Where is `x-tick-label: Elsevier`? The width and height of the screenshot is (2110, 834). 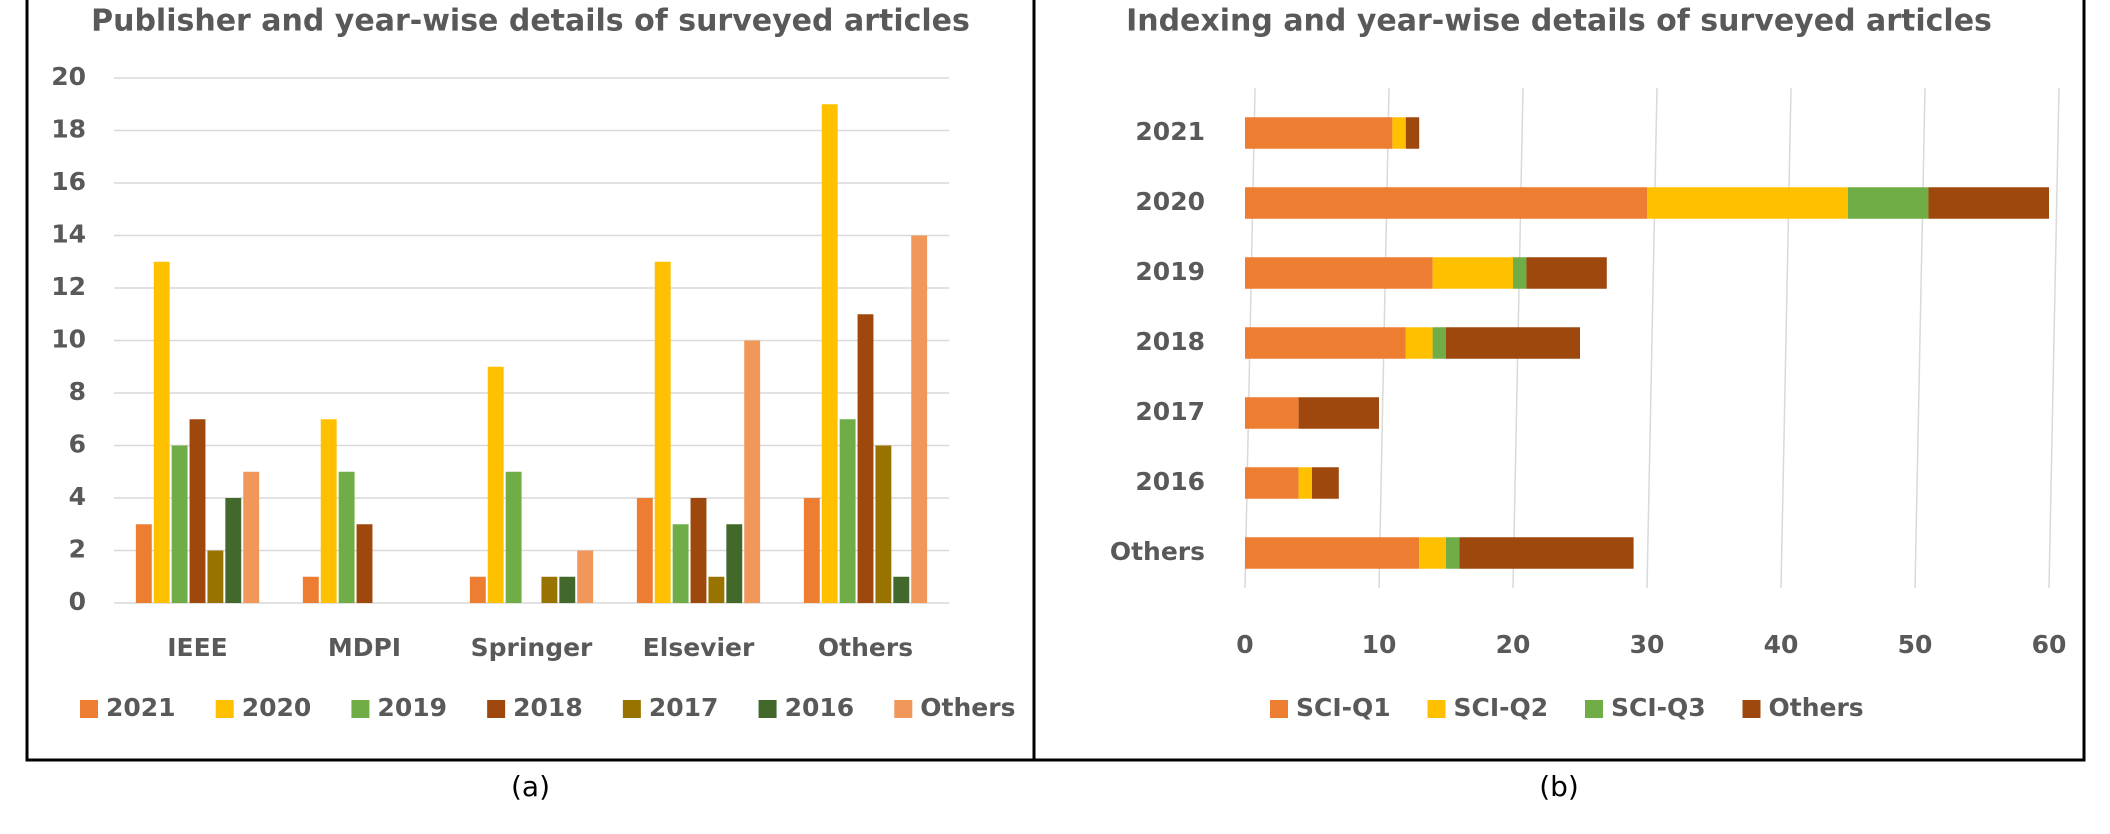
x-tick-label: Elsevier is located at coordinates (699, 647).